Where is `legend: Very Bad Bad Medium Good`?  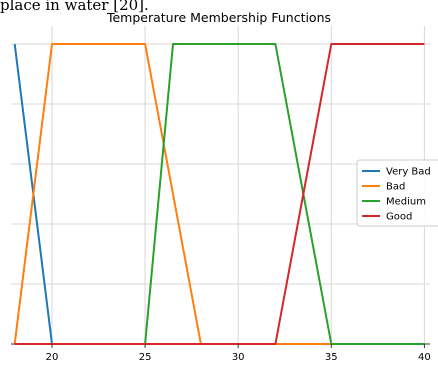
legend: Very Bad Bad Medium Good is located at coordinates (397, 193).